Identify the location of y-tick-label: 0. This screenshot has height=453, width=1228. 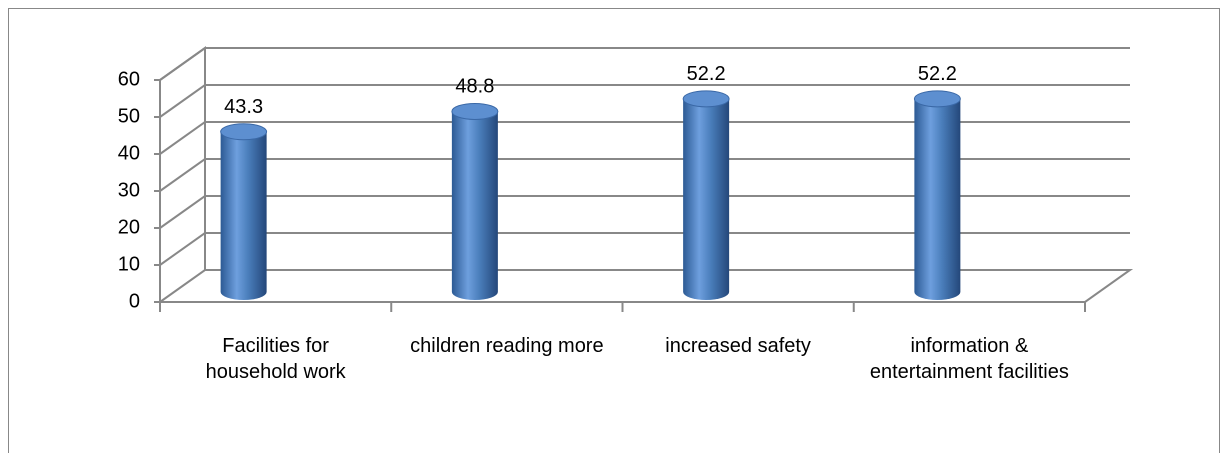
(134, 301).